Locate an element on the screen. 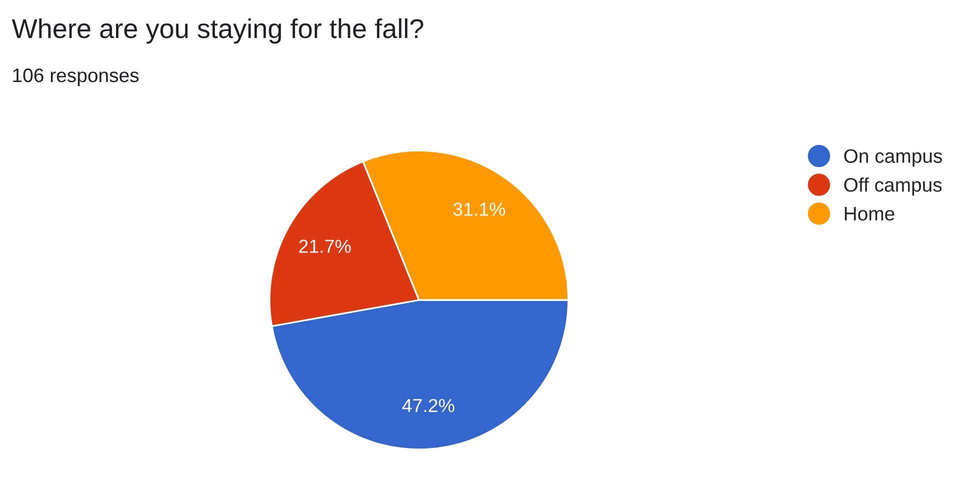  legend-label: Home is located at coordinates (869, 214).